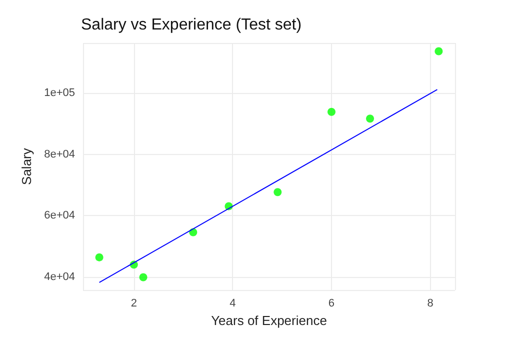 The width and height of the screenshot is (516, 340). Describe the element at coordinates (59, 154) in the screenshot. I see `y-tick-label: 8e+04` at that location.